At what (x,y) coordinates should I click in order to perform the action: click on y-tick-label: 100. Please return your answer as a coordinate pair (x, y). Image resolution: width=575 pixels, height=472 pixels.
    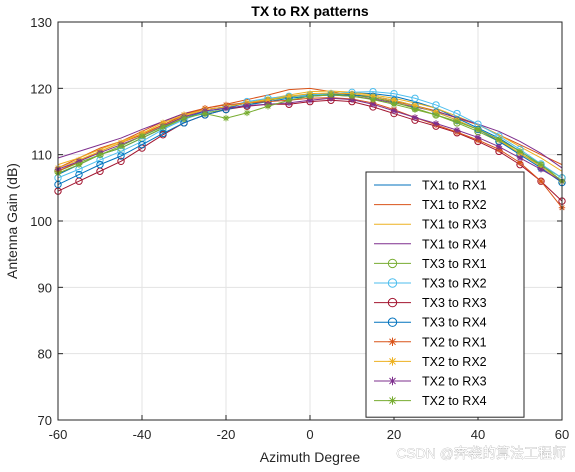
    Looking at the image, I should click on (41, 221).